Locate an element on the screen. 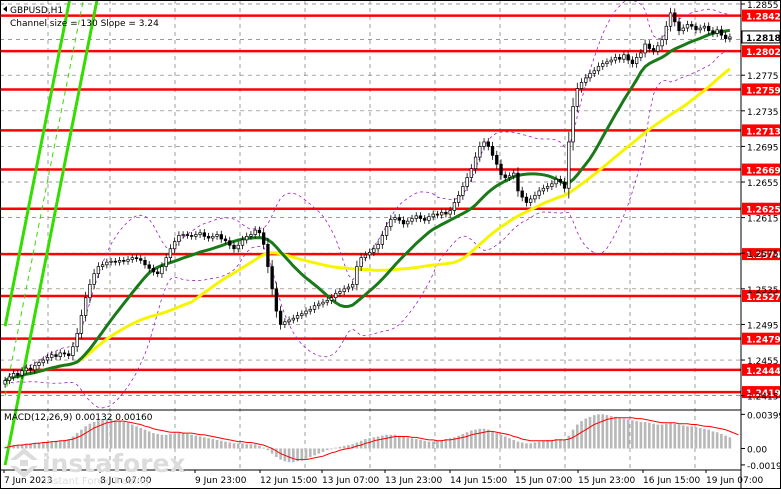 The image size is (781, 494). time-tick-label: 15 Jun 07:00 is located at coordinates (543, 481).